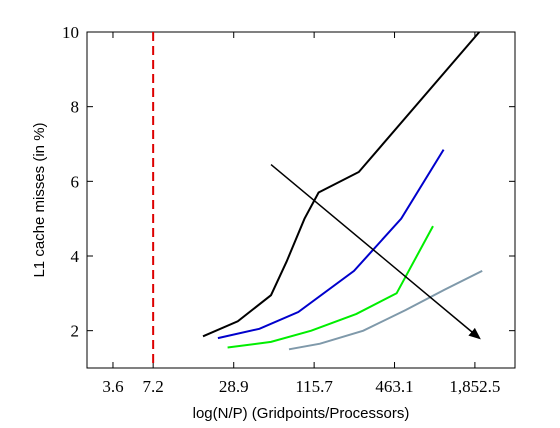  What do you see at coordinates (75, 181) in the screenshot?
I see `y-tick-label: 6` at bounding box center [75, 181].